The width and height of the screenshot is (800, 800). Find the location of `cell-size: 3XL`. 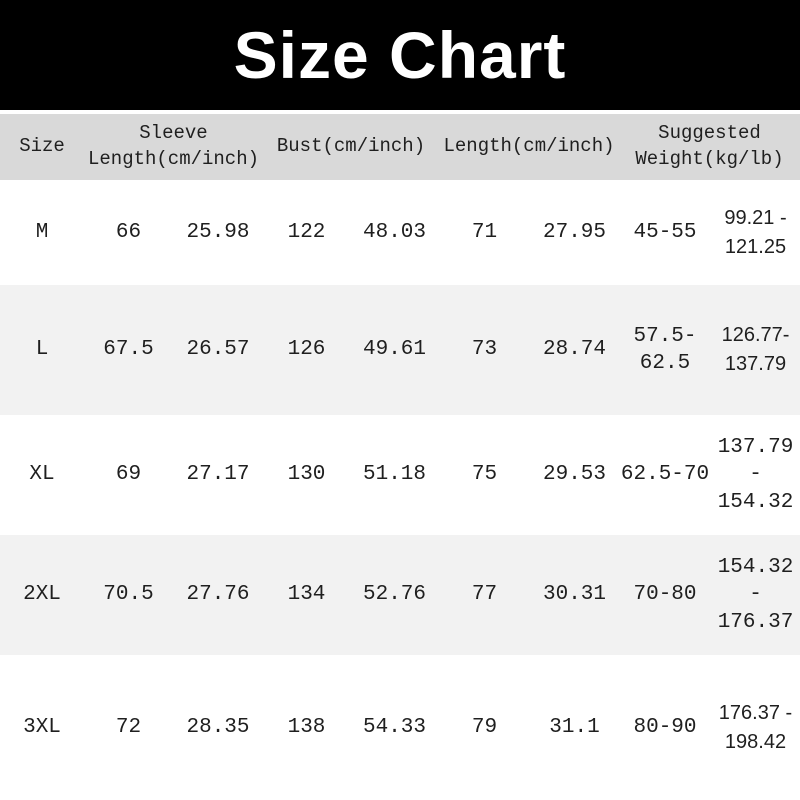

cell-size: 3XL is located at coordinates (42, 727).